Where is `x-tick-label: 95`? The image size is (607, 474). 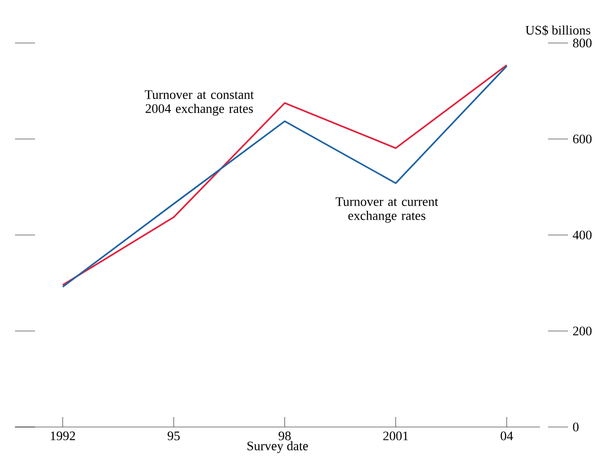
x-tick-label: 95 is located at coordinates (174, 436).